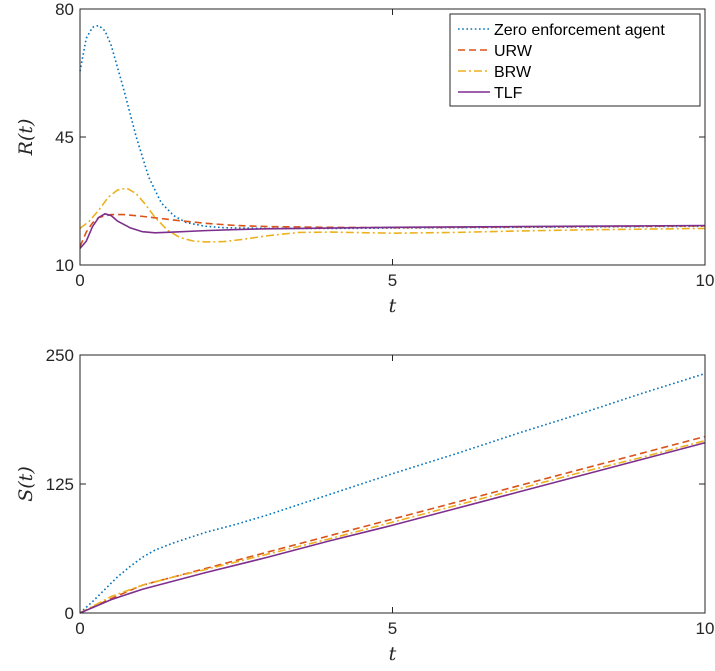  Describe the element at coordinates (64, 9) in the screenshot. I see `y-tick-label: 80` at that location.